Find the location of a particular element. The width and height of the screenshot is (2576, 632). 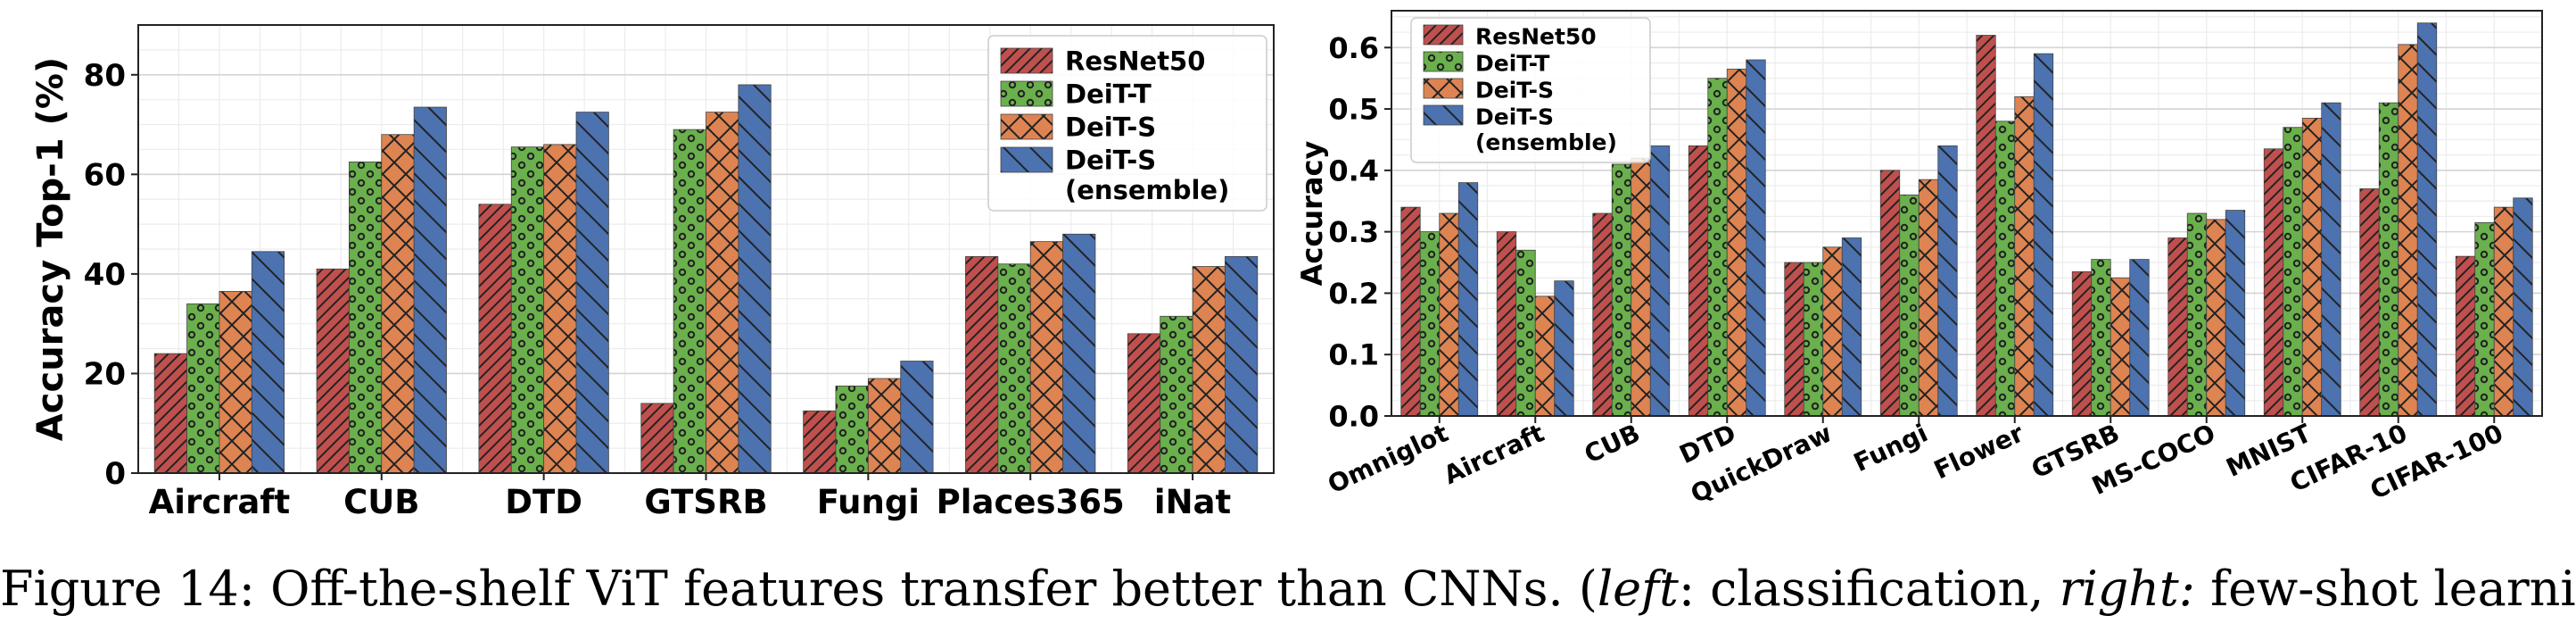

caption-suffix: few-shot learning) is located at coordinates (2393, 589).